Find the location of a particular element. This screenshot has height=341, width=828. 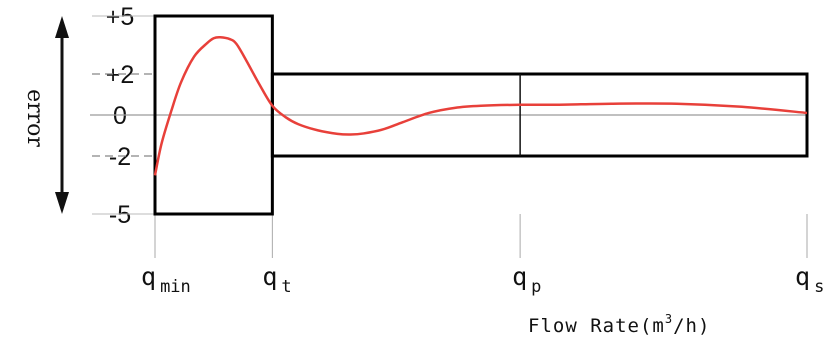

x-axis-label: Flow Rate(m3/h) is located at coordinates (619, 324).